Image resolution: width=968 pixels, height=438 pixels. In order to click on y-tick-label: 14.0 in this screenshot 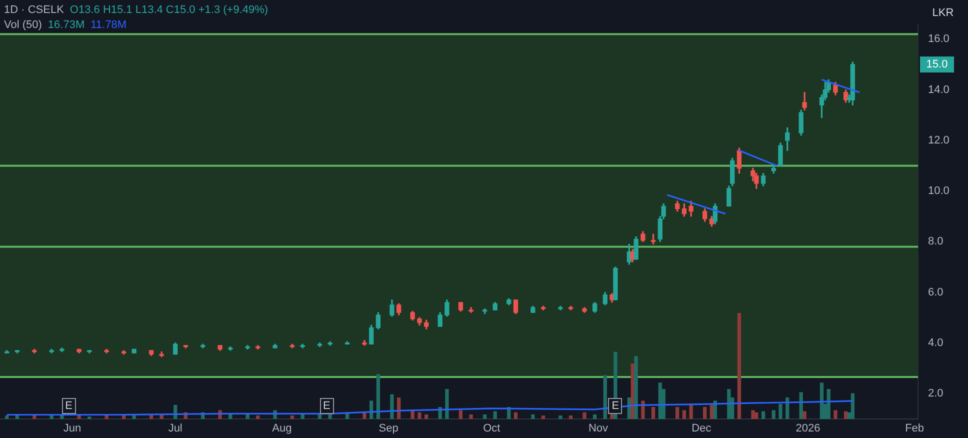, I will do `click(939, 90)`.